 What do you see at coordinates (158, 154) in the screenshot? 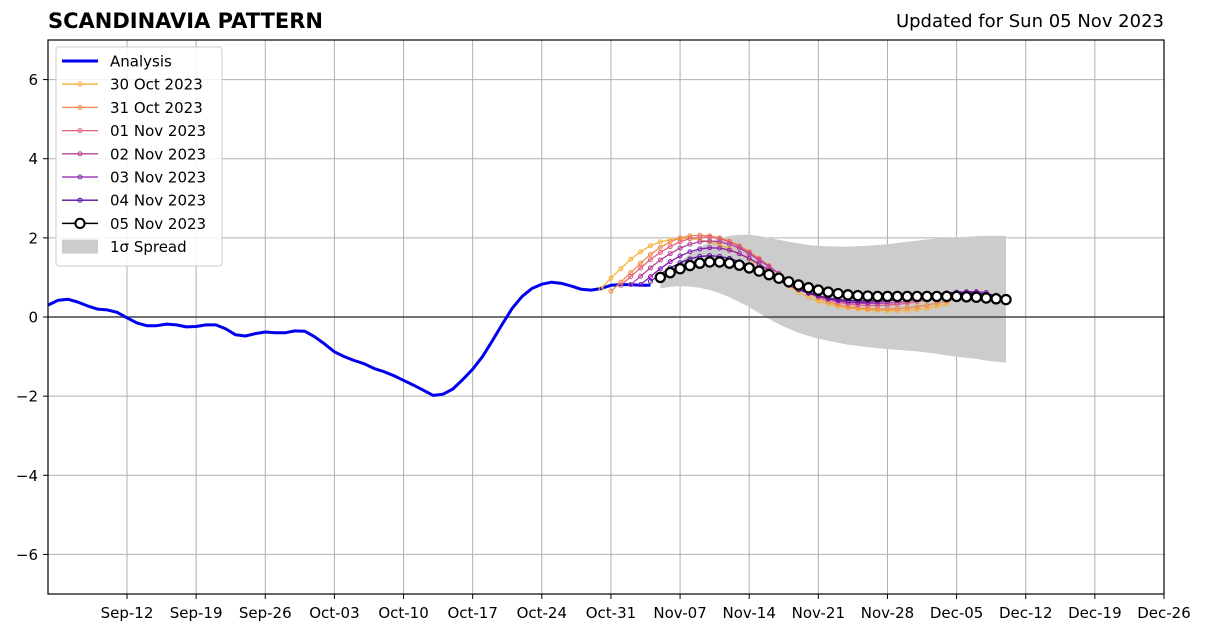
I see `legend-label: 02 Nov 2023` at bounding box center [158, 154].